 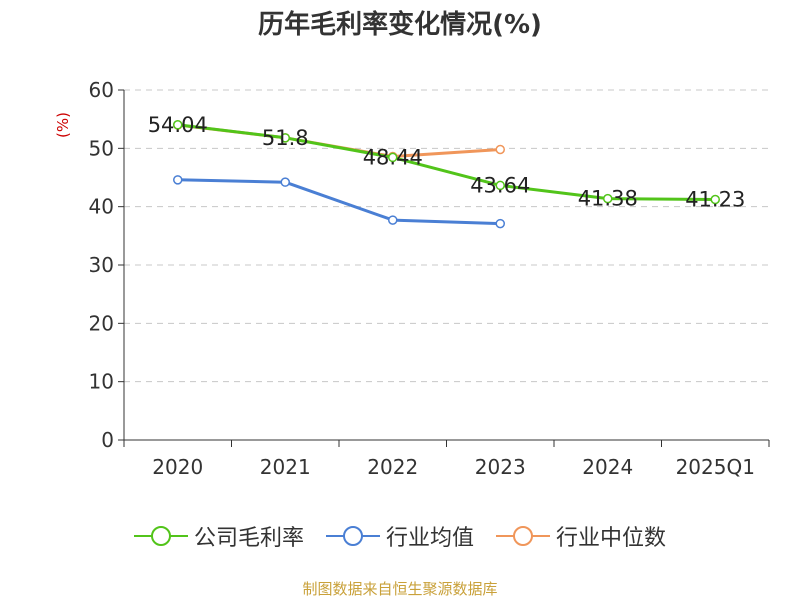 I want to click on y-axis-unit-label: (%), so click(x=63, y=125).